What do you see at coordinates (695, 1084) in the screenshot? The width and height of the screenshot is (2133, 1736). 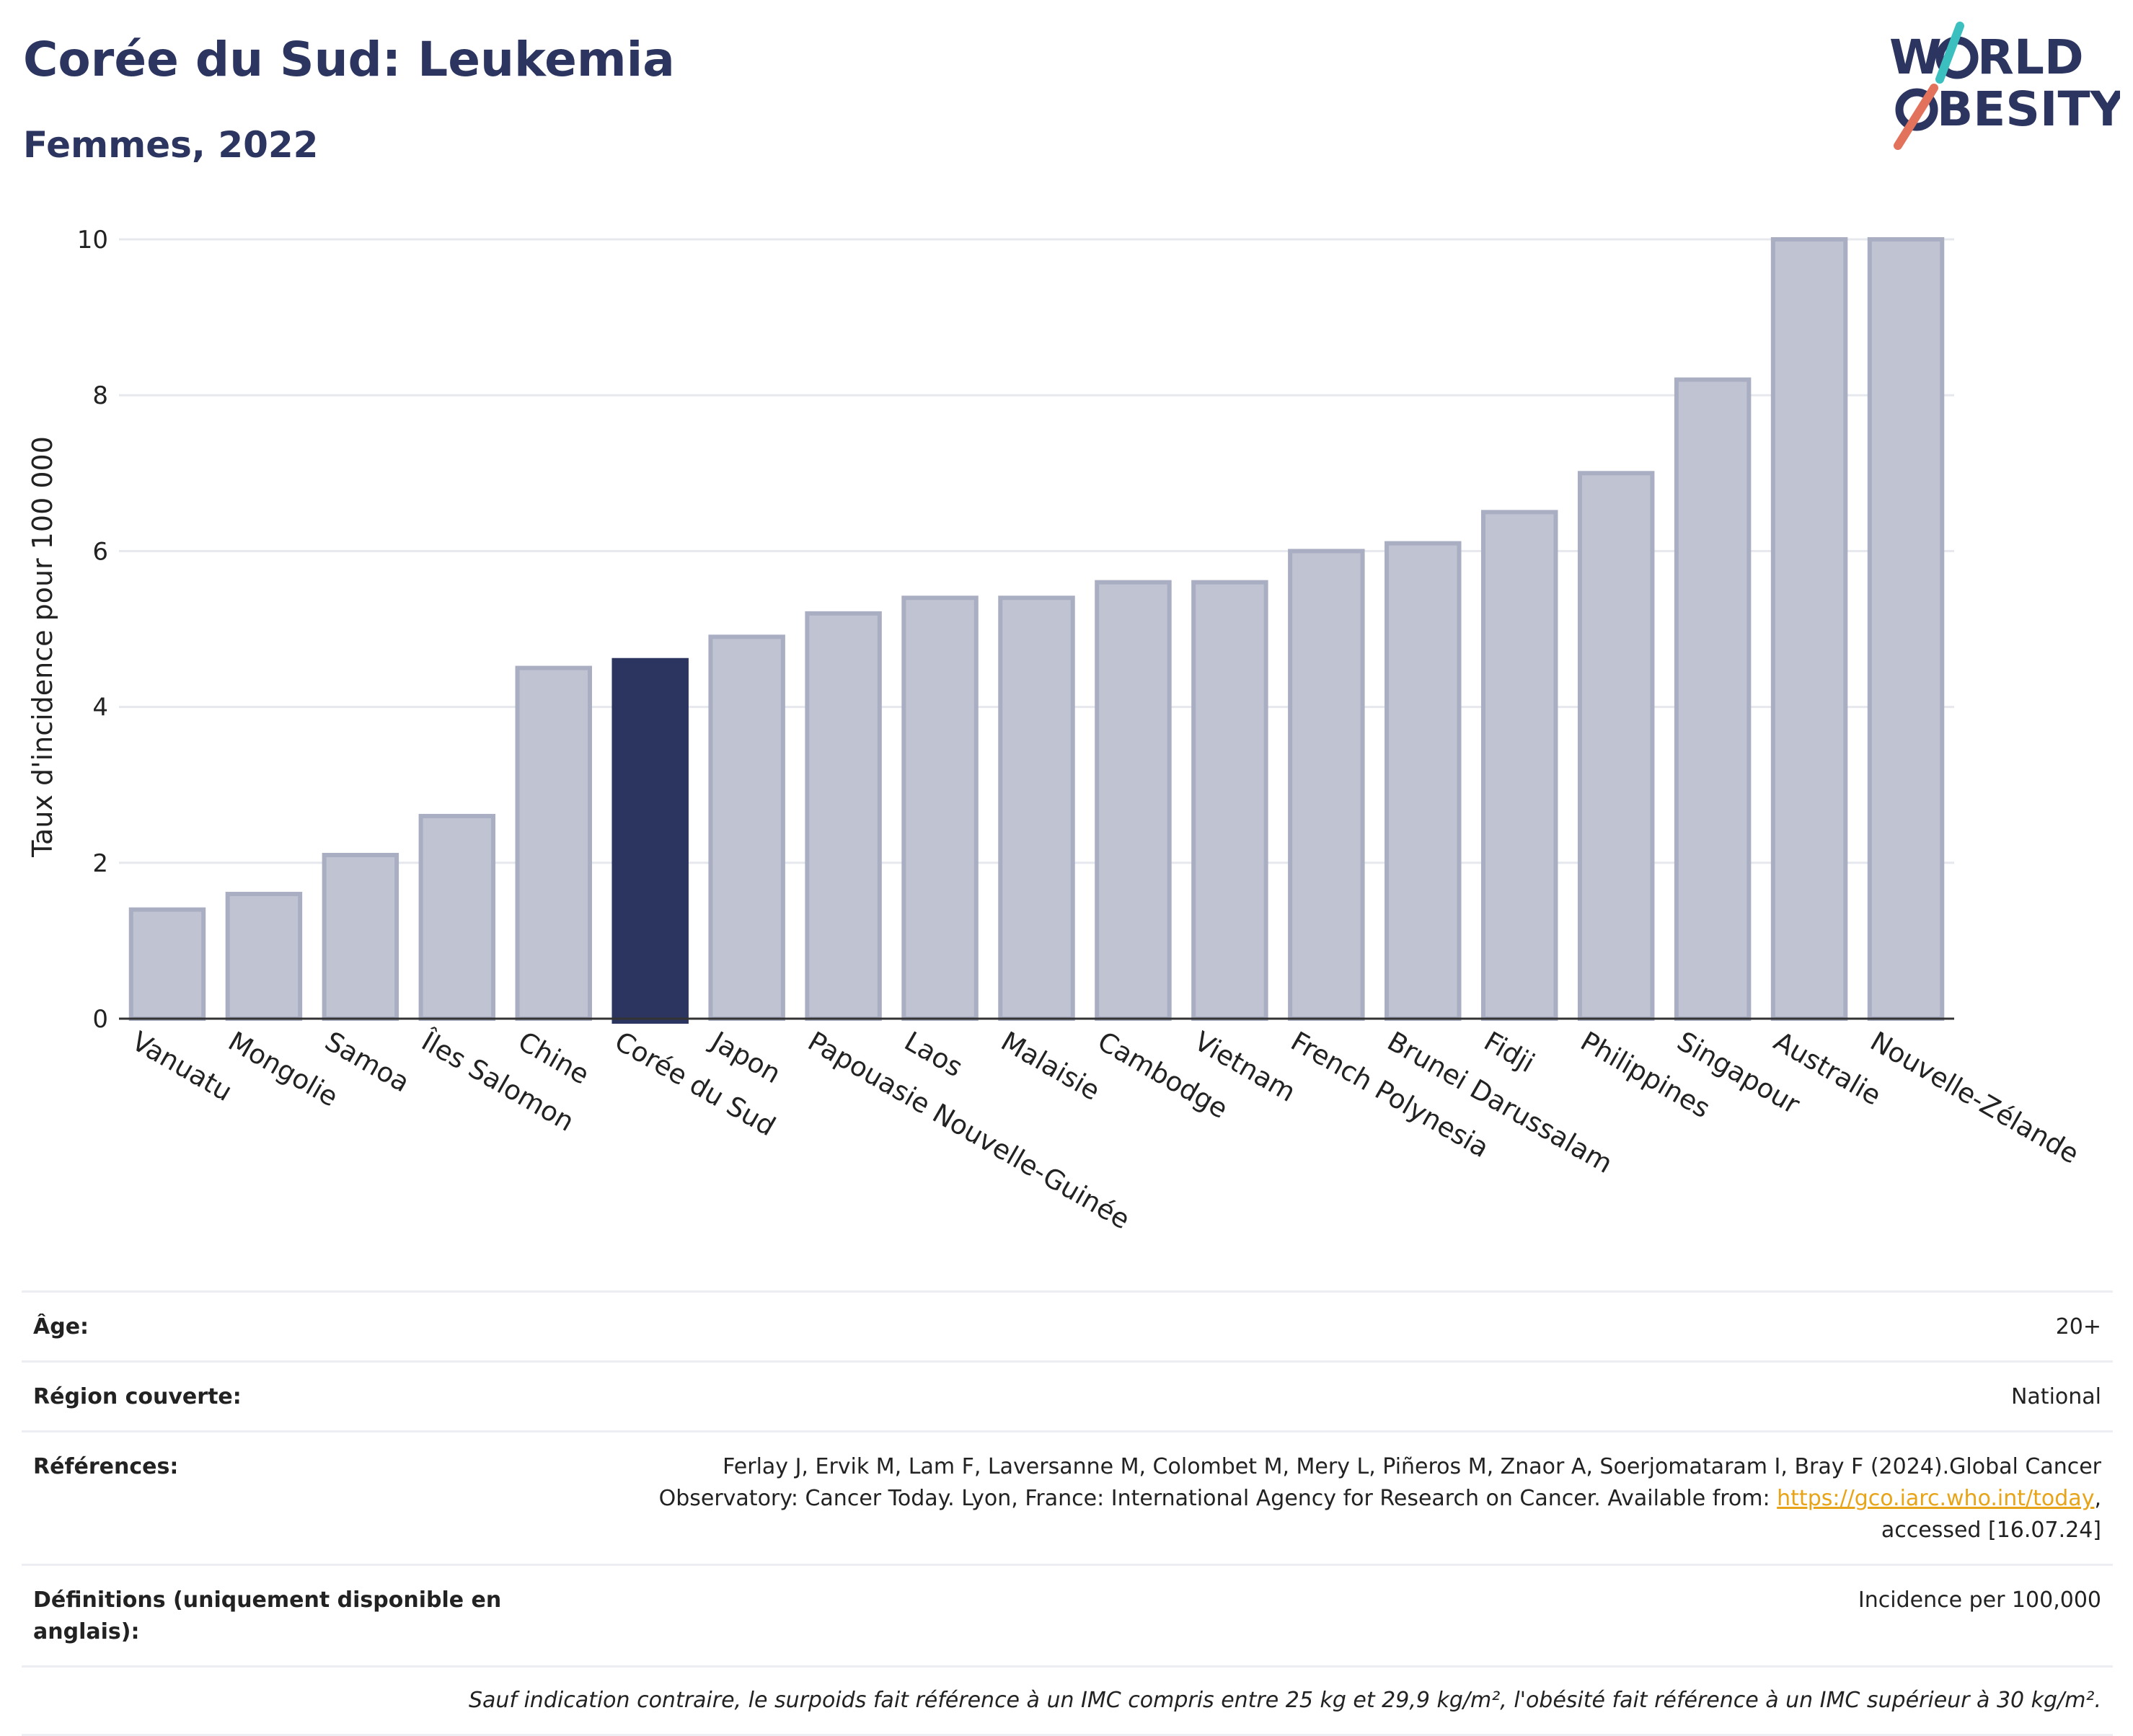 I see `x-tick-label: Corée du Sud` at bounding box center [695, 1084].